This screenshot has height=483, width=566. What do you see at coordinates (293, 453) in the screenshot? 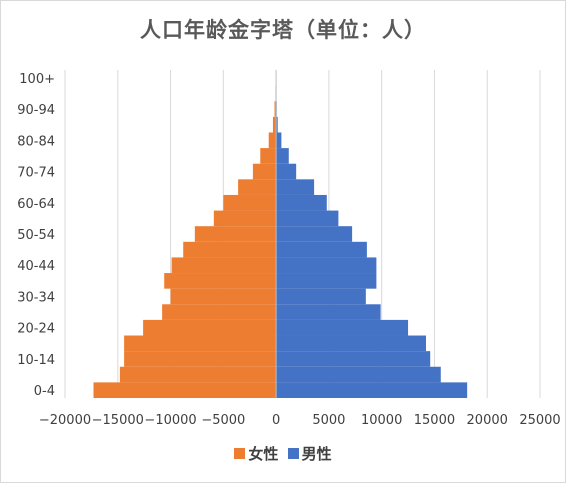
I see `legend-swatch-male` at bounding box center [293, 453].